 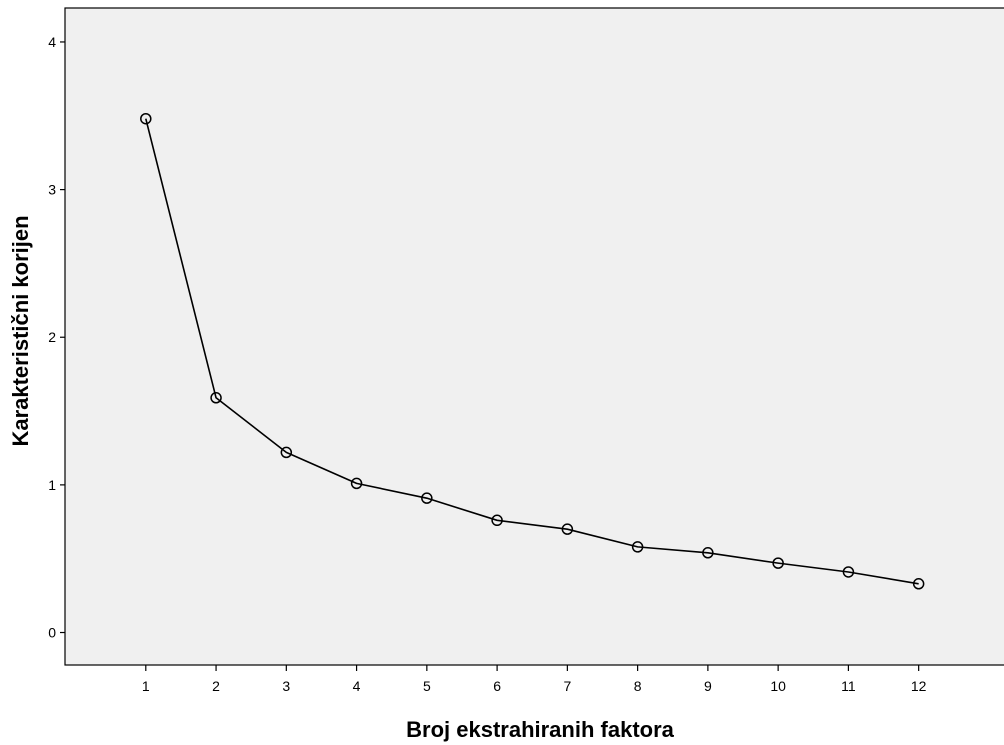 What do you see at coordinates (52, 485) in the screenshot?
I see `y-tick-label: 1` at bounding box center [52, 485].